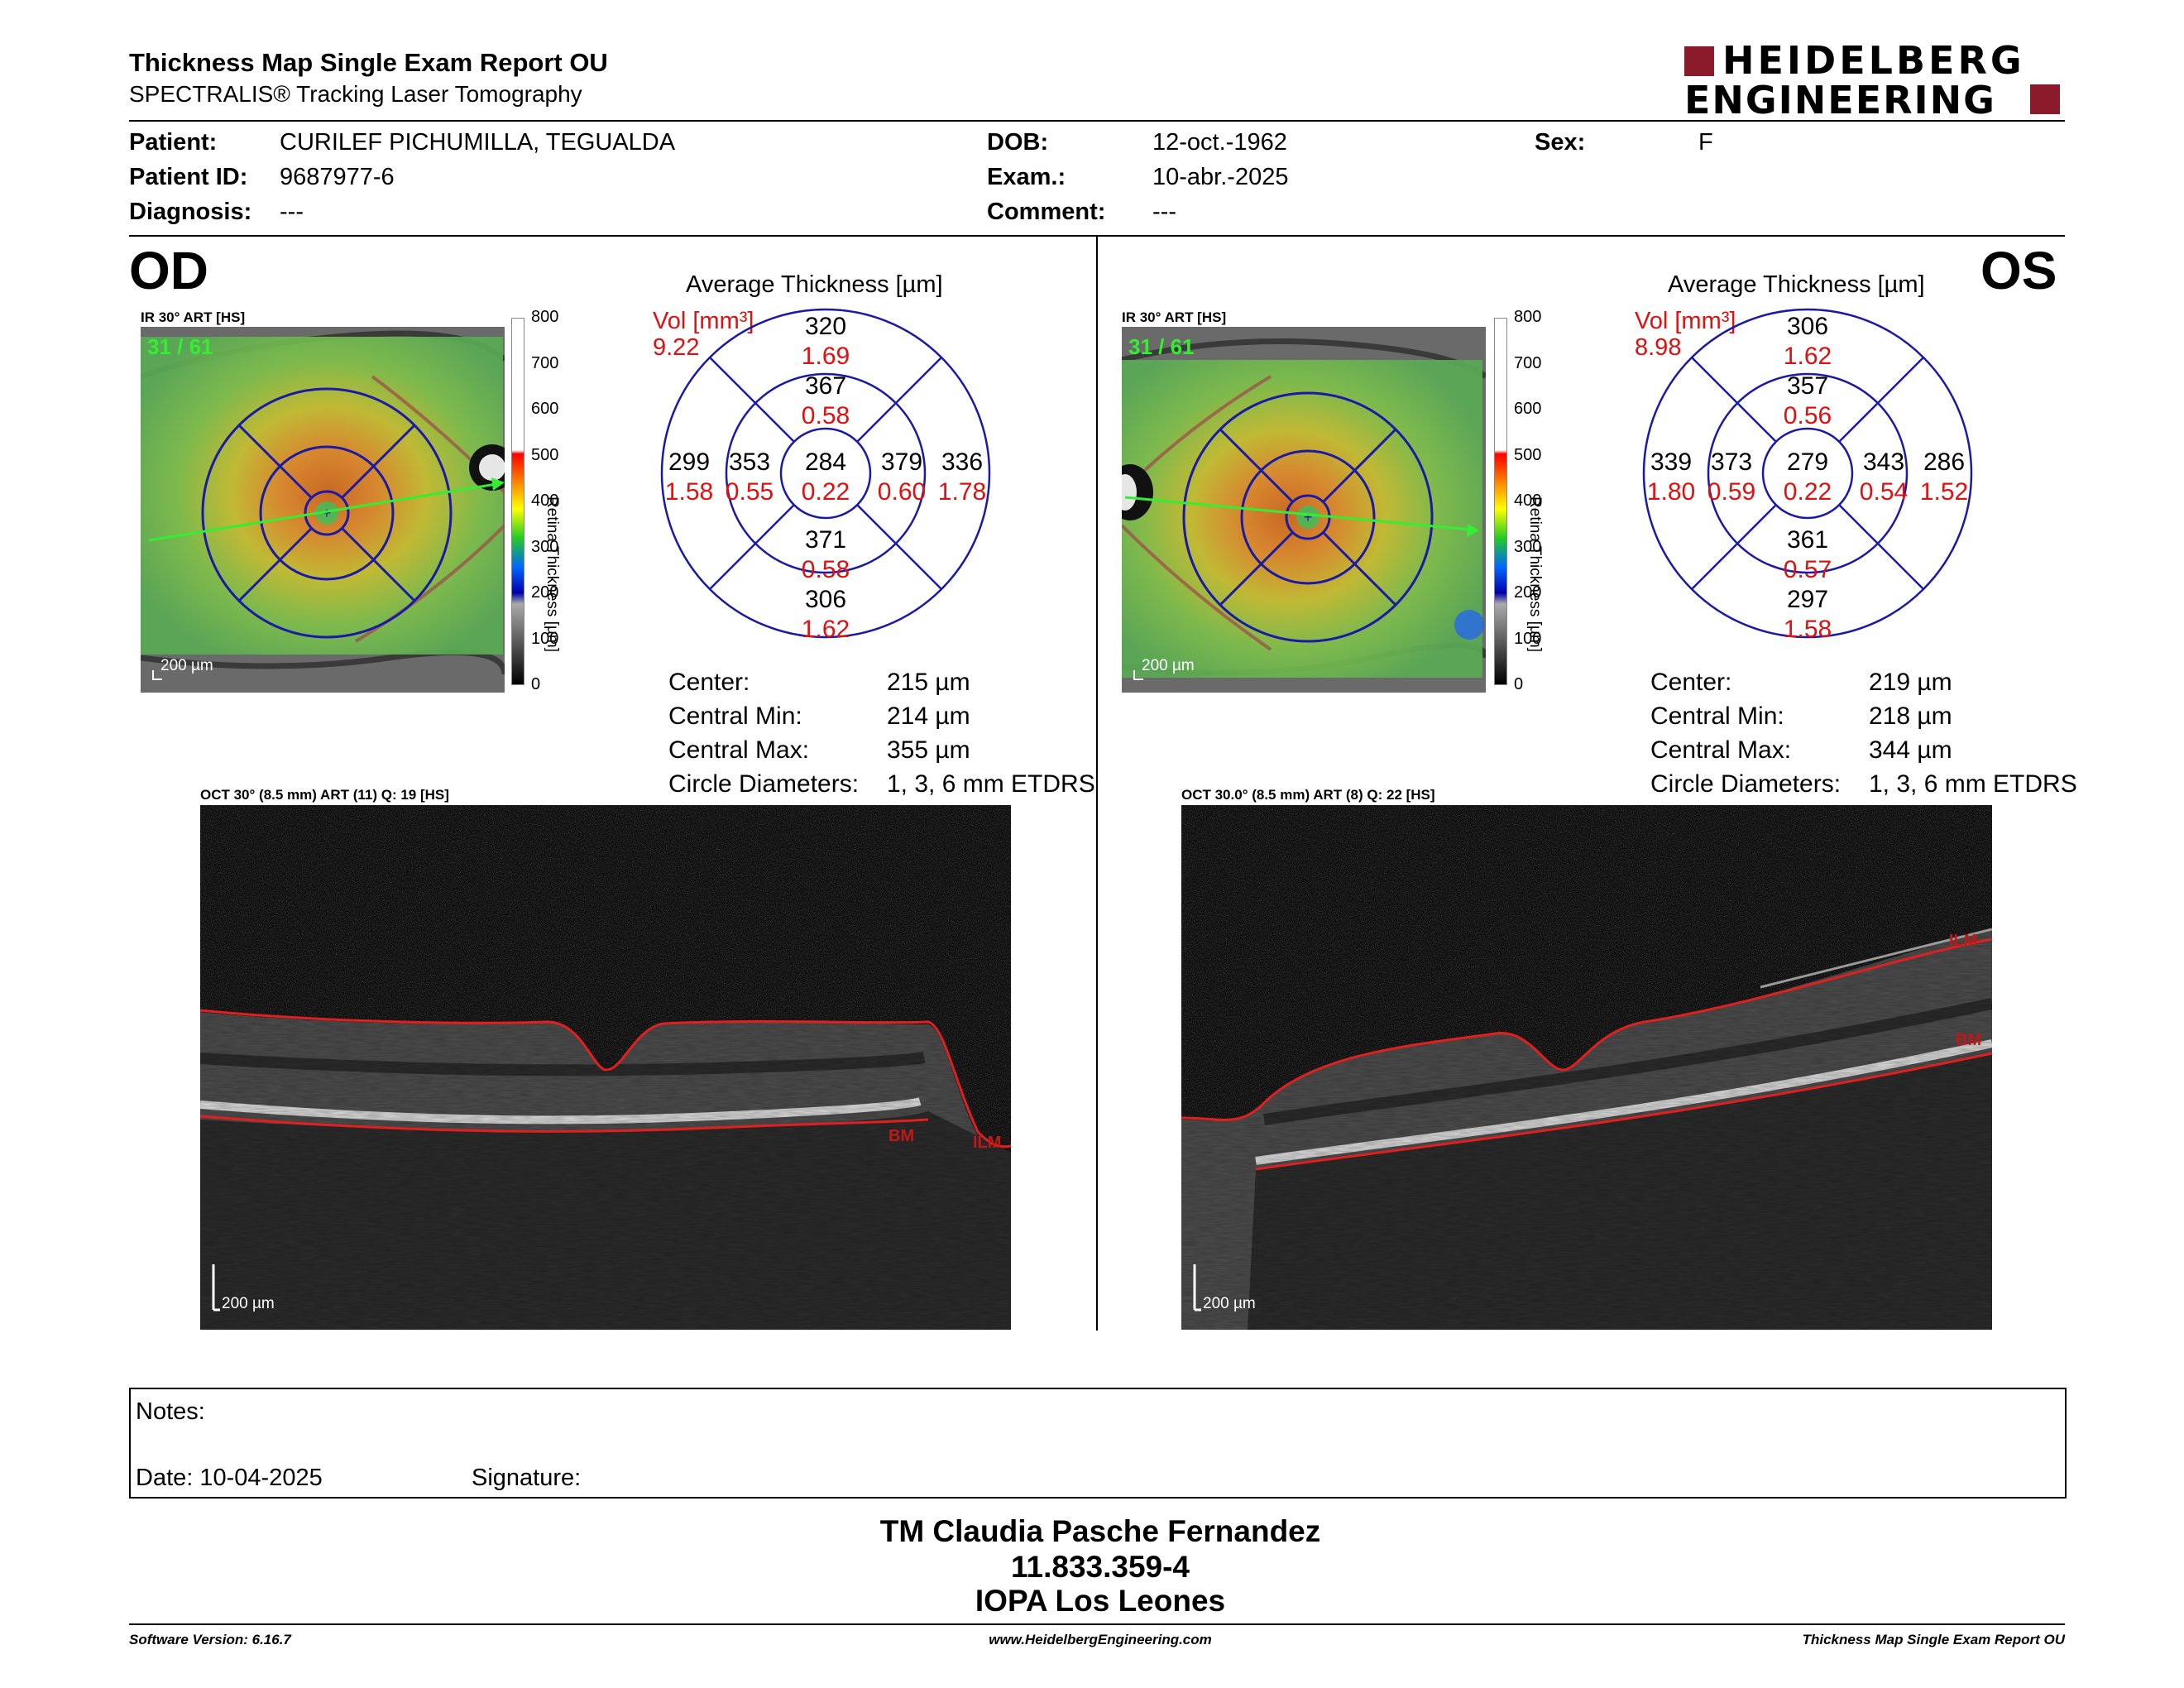 This screenshot has height=1688, width=2184. Describe the element at coordinates (928, 716) in the screenshot. I see `od-stat-value: 214 µm` at that location.